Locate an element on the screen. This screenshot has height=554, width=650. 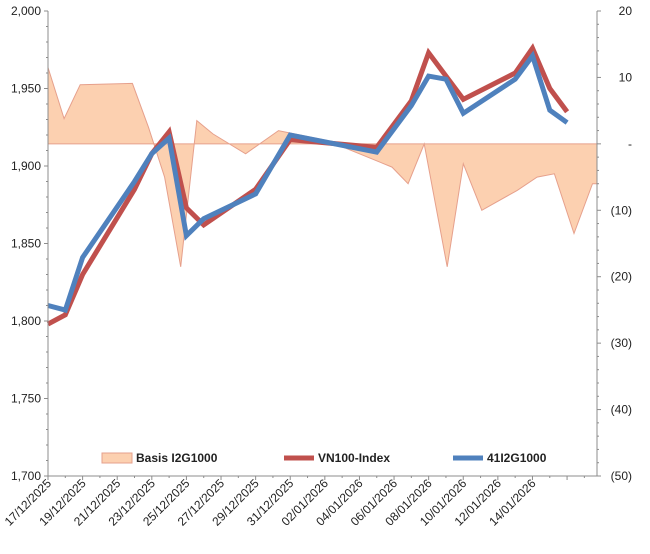
right-tick-label: (10) is located at coordinates (621, 210).